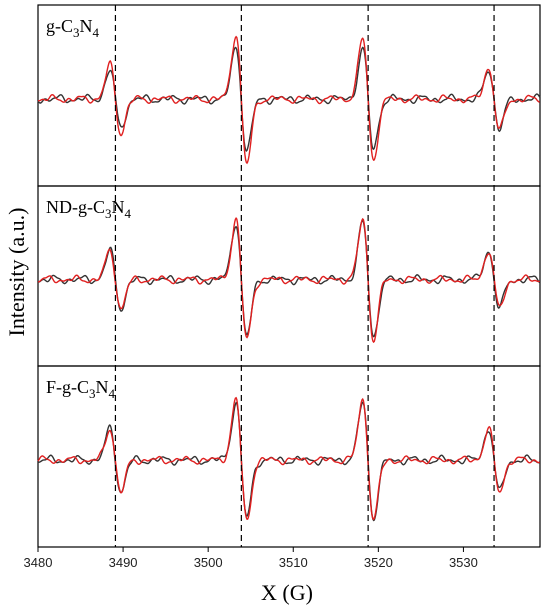 This screenshot has height=611, width=550. Describe the element at coordinates (293, 562) in the screenshot. I see `x-tick-label: 3510` at that location.